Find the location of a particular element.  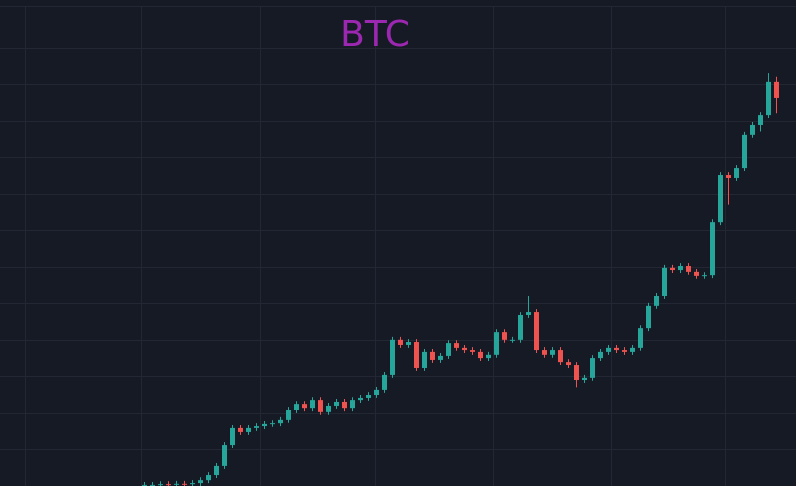

chart-title: BTC is located at coordinates (375, 34).